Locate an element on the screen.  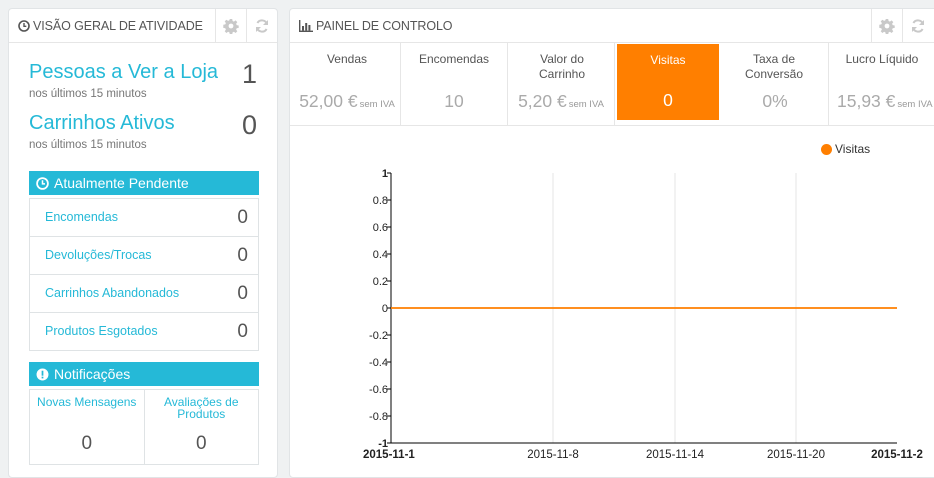
chart-x-tick-label: 2015-11-14 is located at coordinates (675, 455).